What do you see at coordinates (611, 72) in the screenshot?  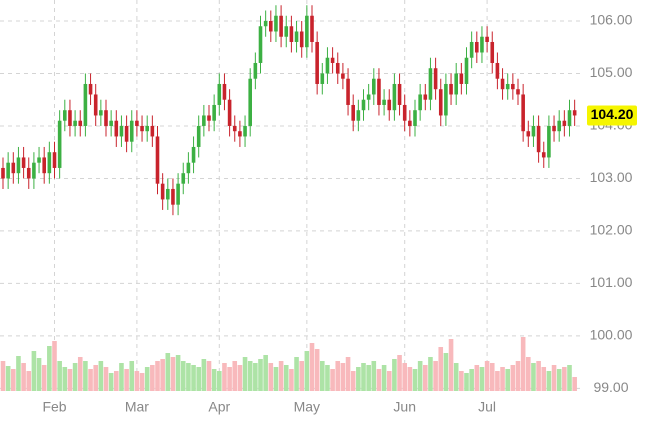 I see `y-tick-label: 105.00` at bounding box center [611, 72].